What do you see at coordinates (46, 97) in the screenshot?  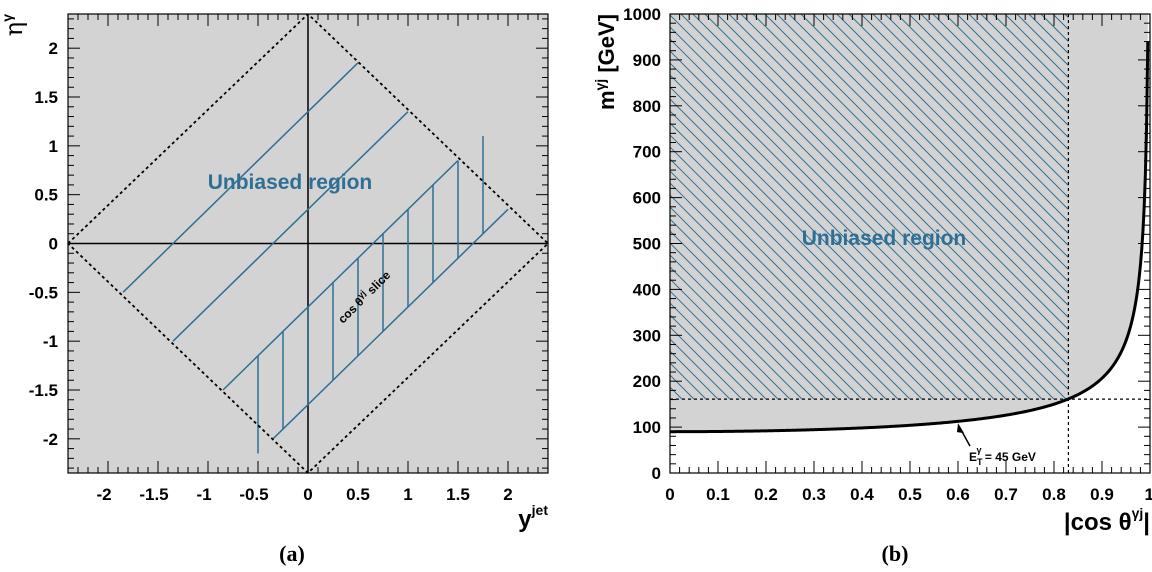 I see `y-tick-label: 1.5` at bounding box center [46, 97].